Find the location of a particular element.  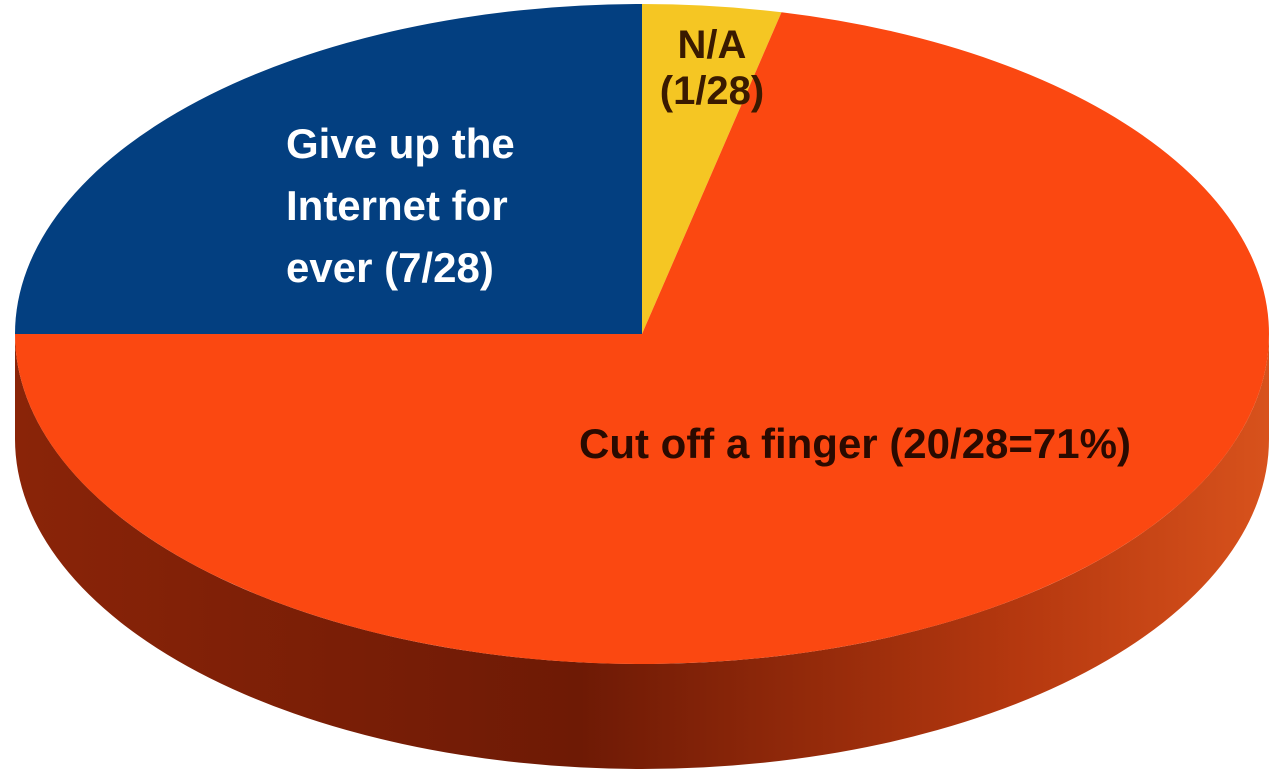

pie-slice-label-line: Cut off a finger (20/28=71%) is located at coordinates (855, 443).